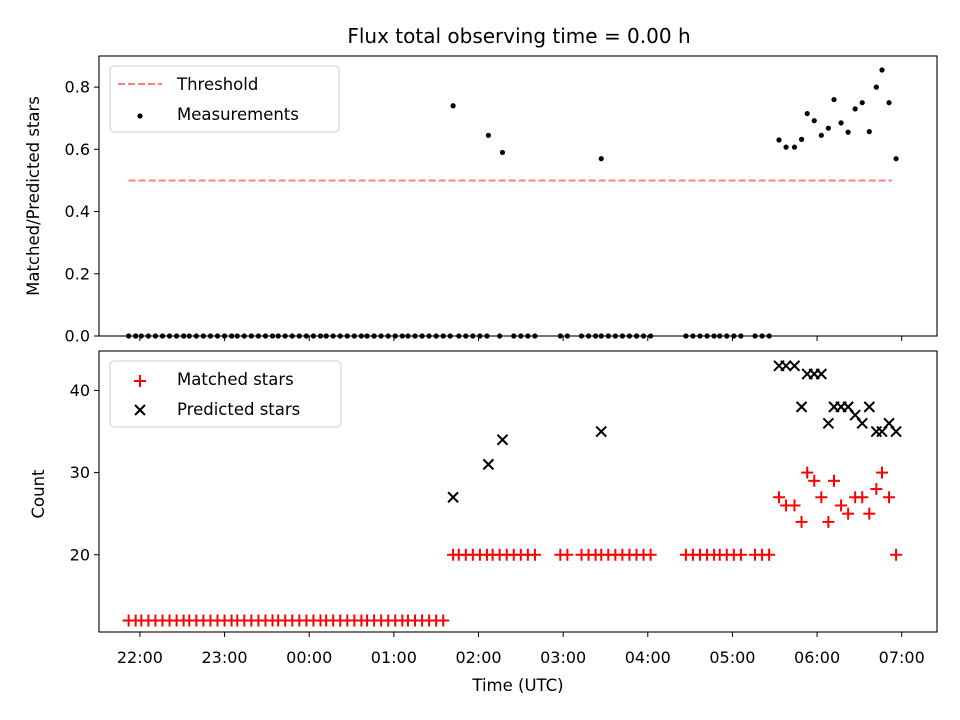 The height and width of the screenshot is (720, 960). What do you see at coordinates (563, 657) in the screenshot?
I see `bottom-x-tick-label: 03:00` at bounding box center [563, 657].